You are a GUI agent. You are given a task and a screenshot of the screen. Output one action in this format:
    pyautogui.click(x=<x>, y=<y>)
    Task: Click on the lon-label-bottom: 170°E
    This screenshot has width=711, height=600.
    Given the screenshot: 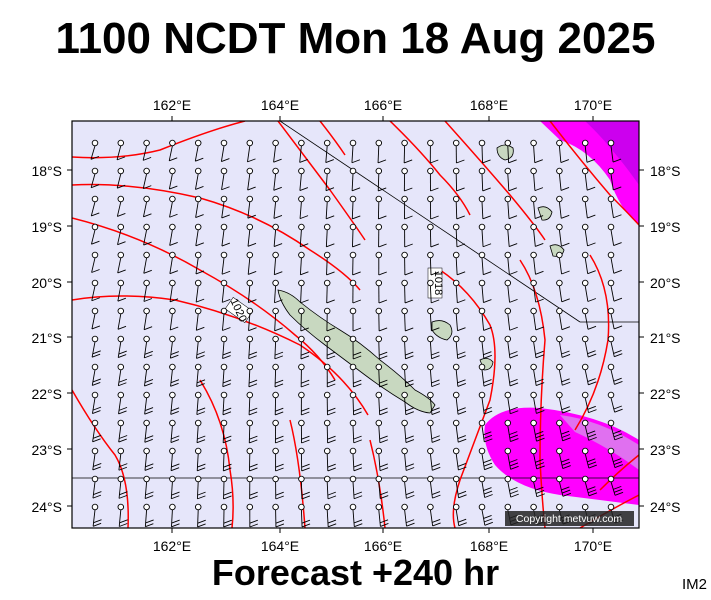 What is the action you would take?
    pyautogui.click(x=593, y=546)
    